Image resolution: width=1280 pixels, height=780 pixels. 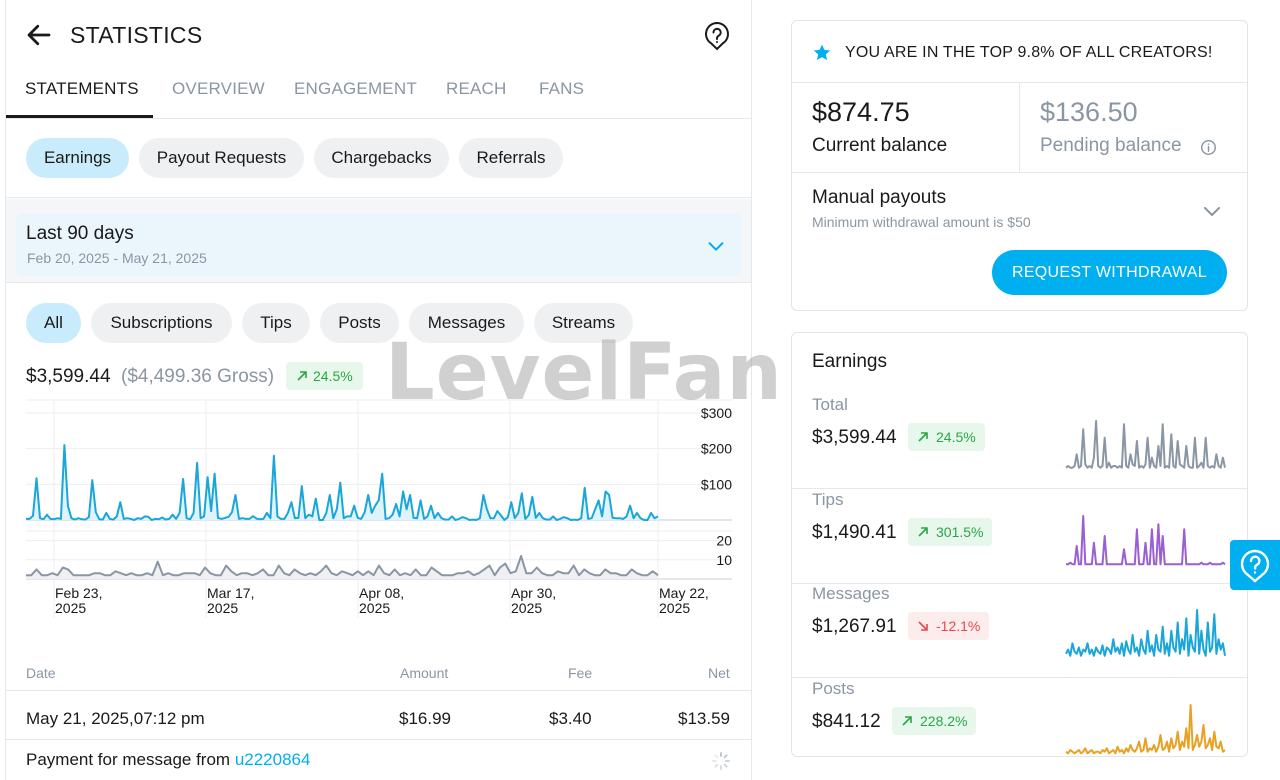 I want to click on date-range-title: Last 90 days, so click(x=80, y=233).